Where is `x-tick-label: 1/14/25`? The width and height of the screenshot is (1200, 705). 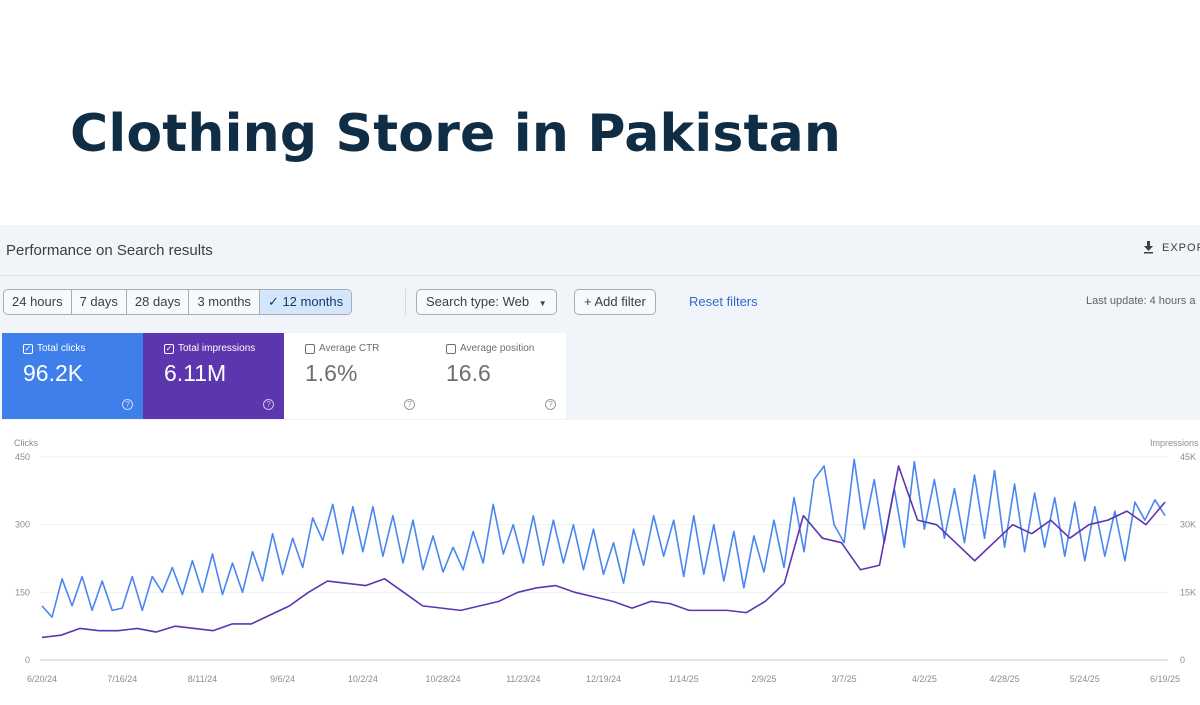
x-tick-label: 1/14/25 is located at coordinates (684, 679).